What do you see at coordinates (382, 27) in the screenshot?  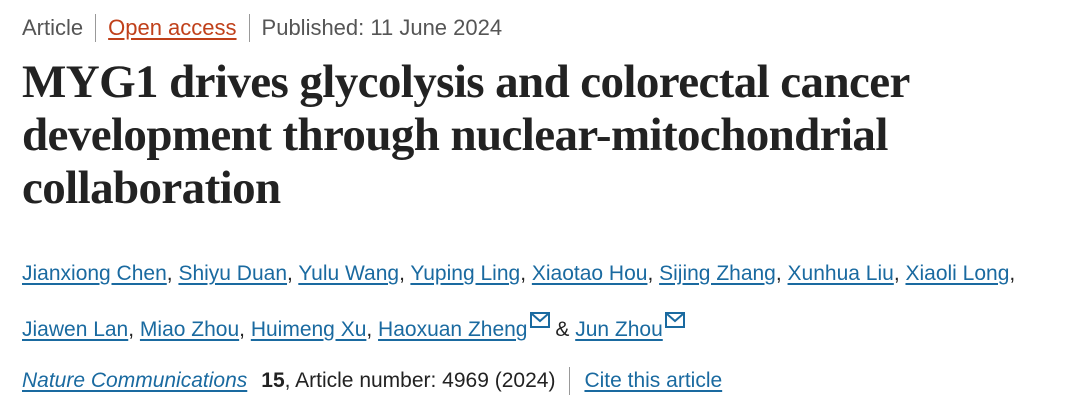 I see `published-date: Published: 11 June 2024` at bounding box center [382, 27].